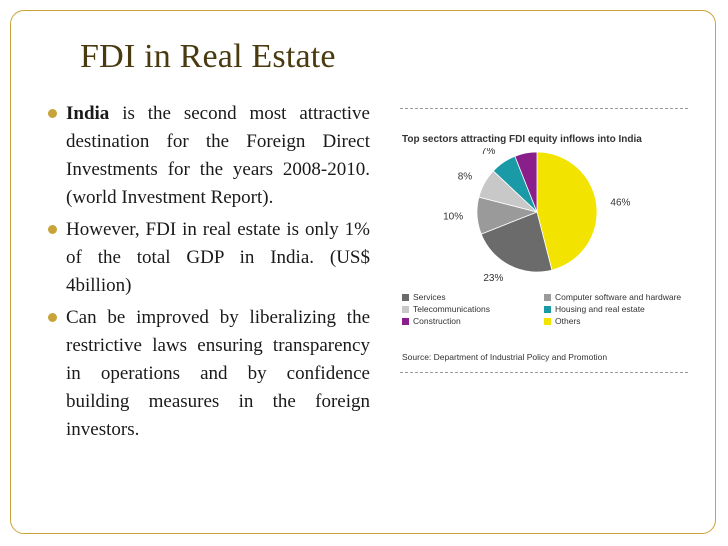  Describe the element at coordinates (473, 297) in the screenshot. I see `legend-item: Services` at that location.